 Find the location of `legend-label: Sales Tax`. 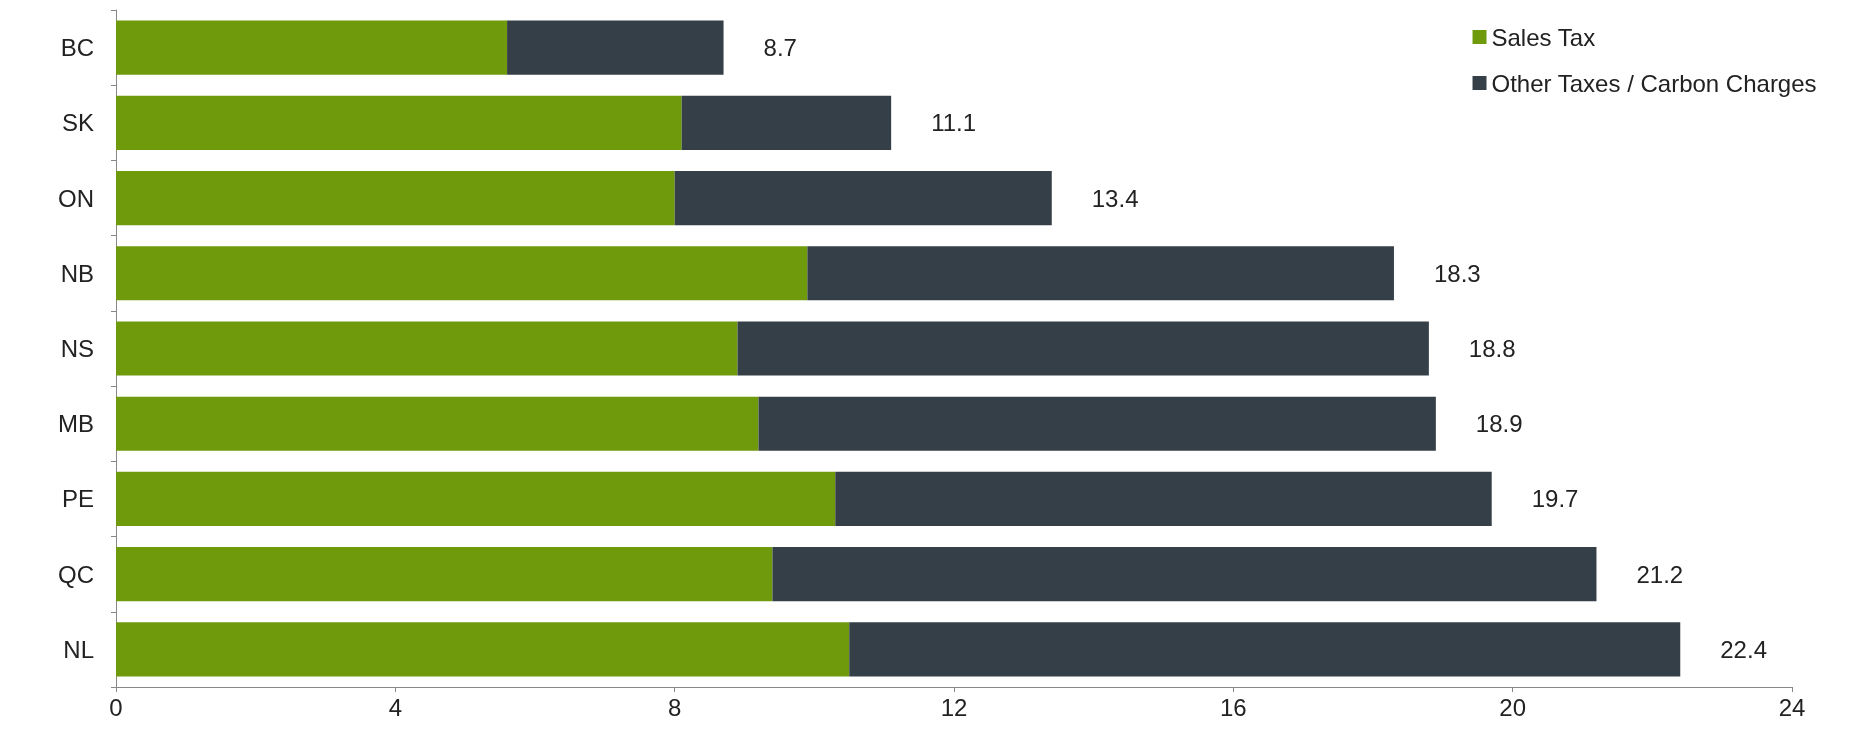

legend-label: Sales Tax is located at coordinates (1543, 37).